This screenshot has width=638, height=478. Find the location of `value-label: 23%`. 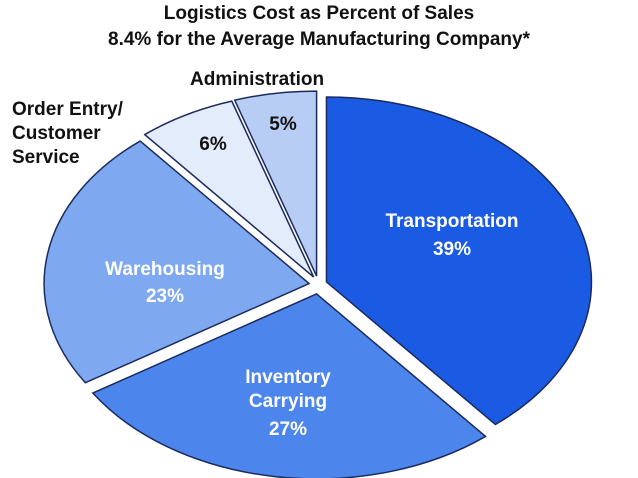

value-label: 23% is located at coordinates (165, 296).